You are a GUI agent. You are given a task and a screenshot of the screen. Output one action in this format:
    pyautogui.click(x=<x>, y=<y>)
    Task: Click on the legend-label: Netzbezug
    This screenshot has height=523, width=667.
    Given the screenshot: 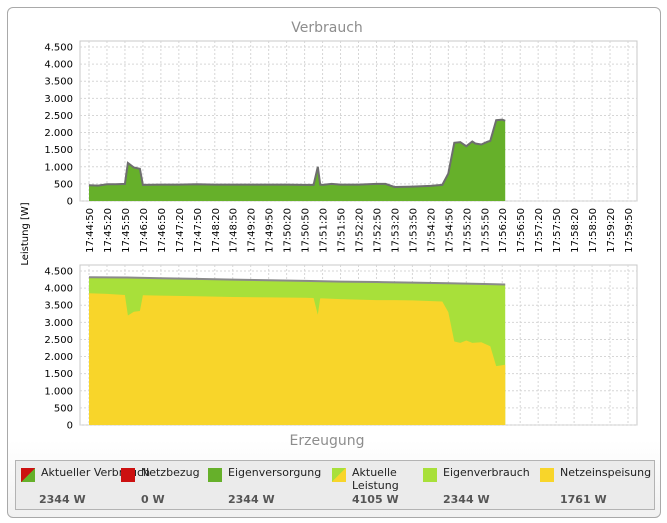 What is the action you would take?
    pyautogui.click(x=170, y=472)
    